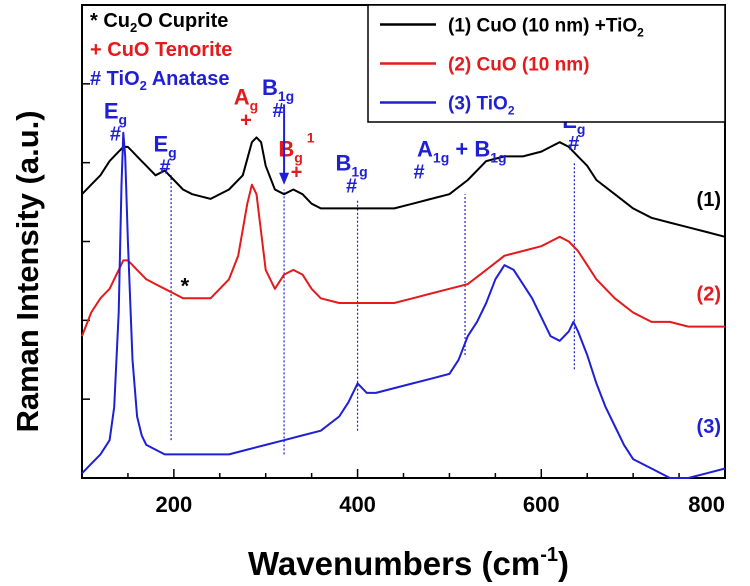 The image size is (750, 586). I want to click on peak-label-a1g-b1g: A1g + B1g, so click(462, 150).